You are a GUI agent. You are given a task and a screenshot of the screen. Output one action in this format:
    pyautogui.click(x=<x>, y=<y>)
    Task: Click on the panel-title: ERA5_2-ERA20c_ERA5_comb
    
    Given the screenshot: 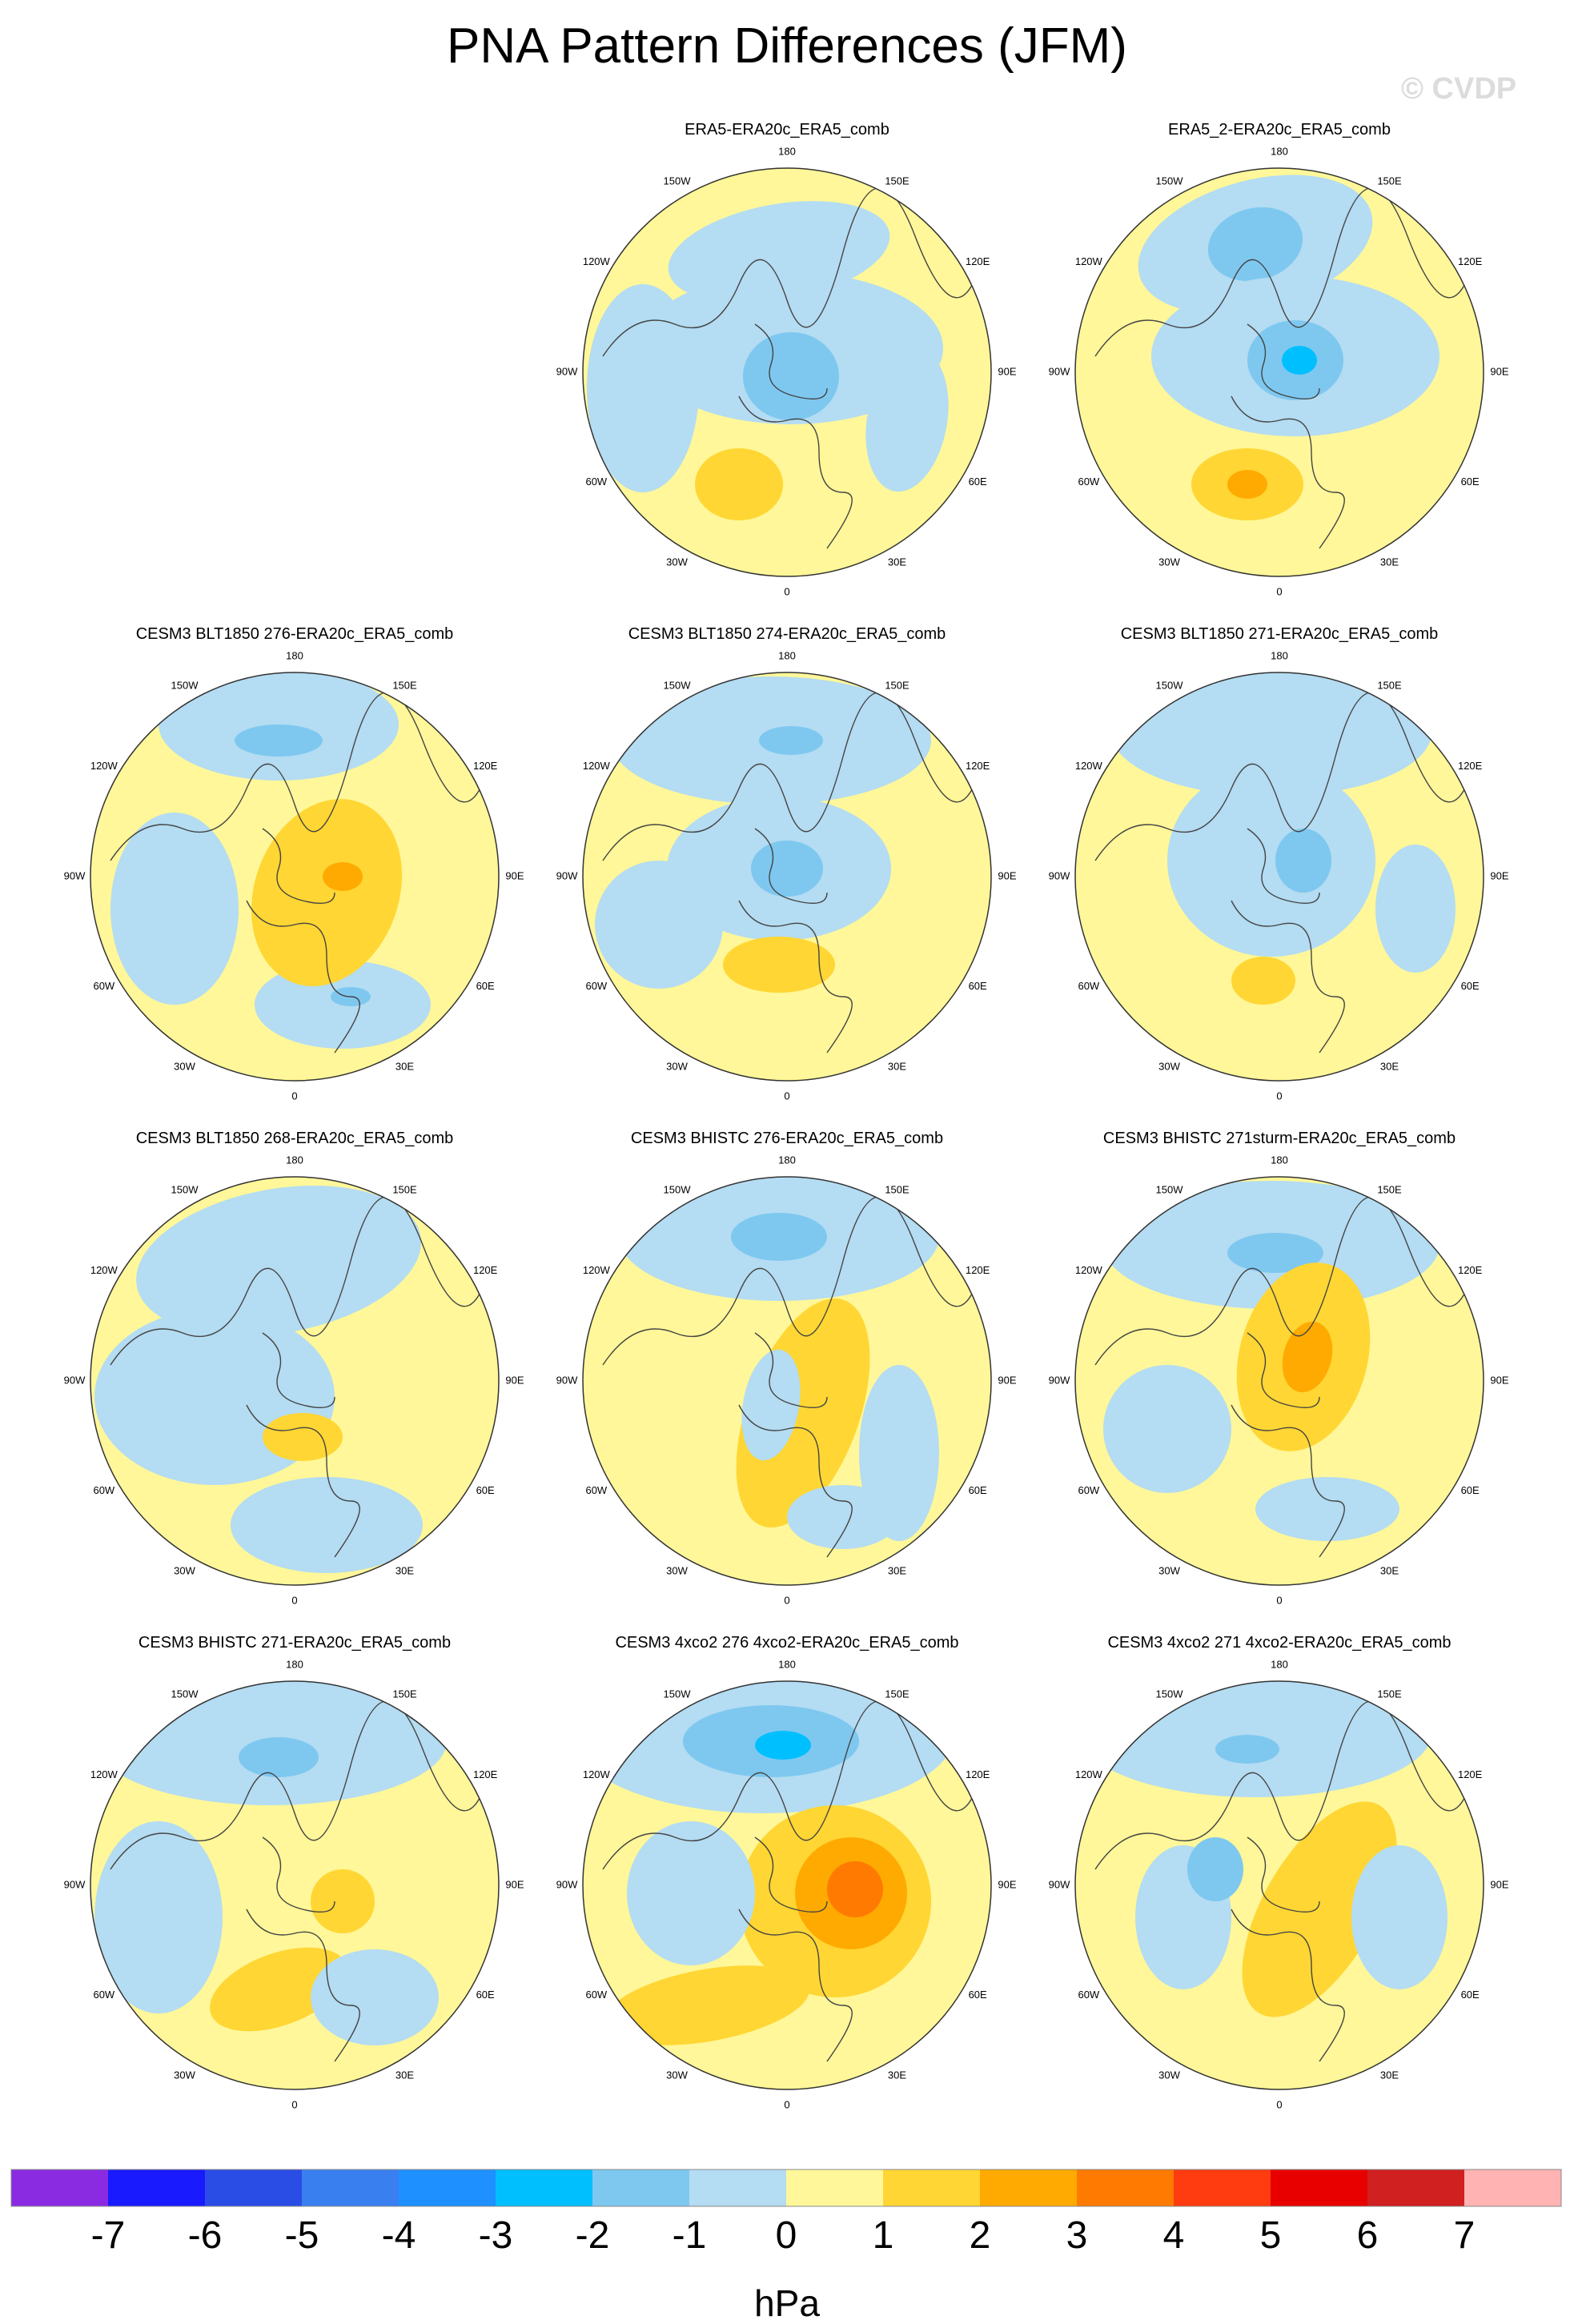 What is the action you would take?
    pyautogui.click(x=1279, y=129)
    